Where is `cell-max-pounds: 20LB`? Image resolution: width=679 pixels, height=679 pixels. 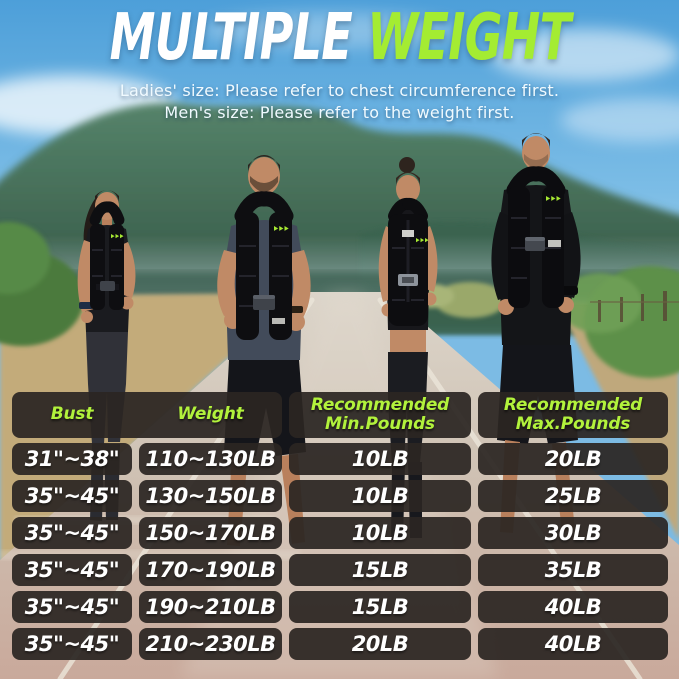
cell-max-pounds: 20LB is located at coordinates (573, 459).